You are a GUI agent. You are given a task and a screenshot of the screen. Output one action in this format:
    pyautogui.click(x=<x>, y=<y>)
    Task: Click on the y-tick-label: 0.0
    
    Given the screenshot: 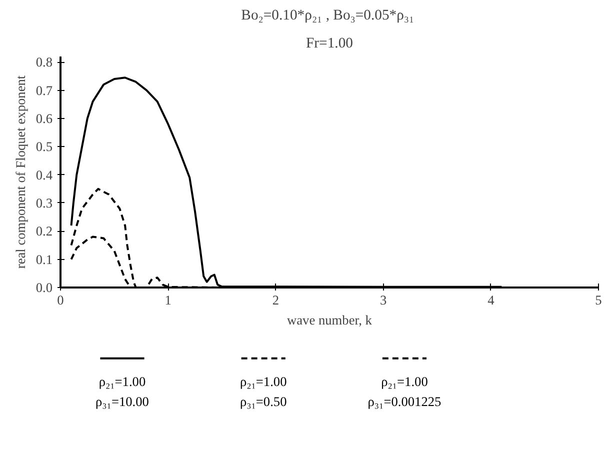 What is the action you would take?
    pyautogui.click(x=44, y=287)
    